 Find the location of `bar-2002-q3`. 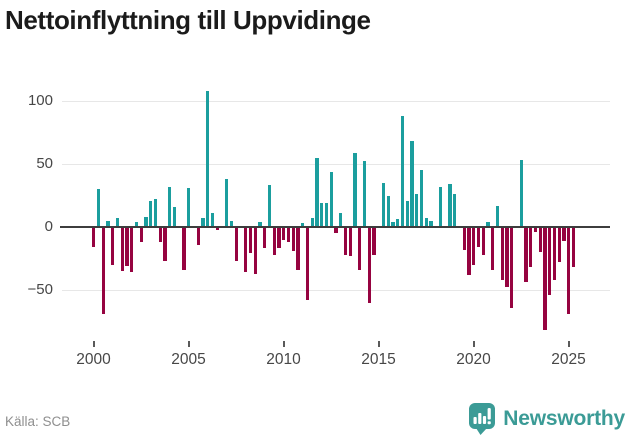

bar-2002-q3 is located at coordinates (141, 235).